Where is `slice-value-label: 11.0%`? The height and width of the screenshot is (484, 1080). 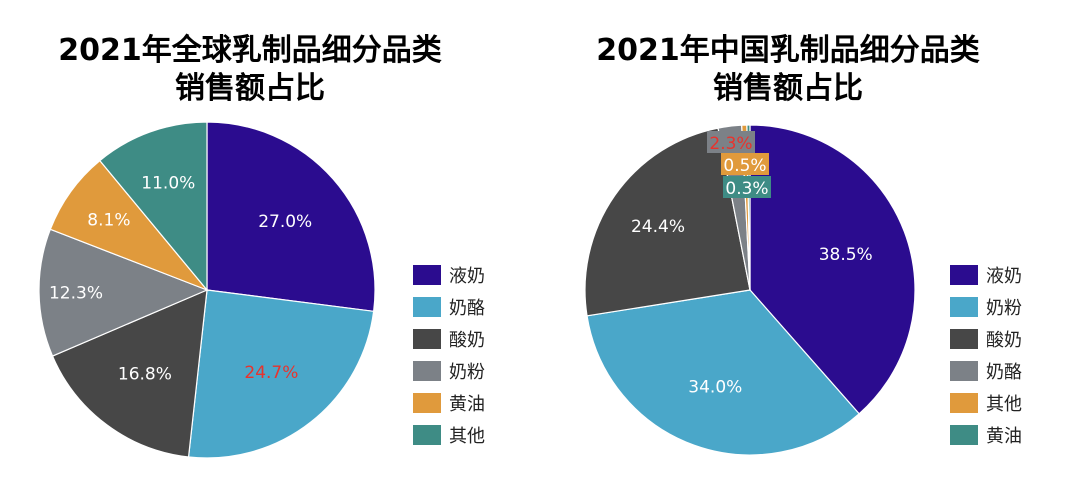 slice-value-label: 11.0% is located at coordinates (168, 184).